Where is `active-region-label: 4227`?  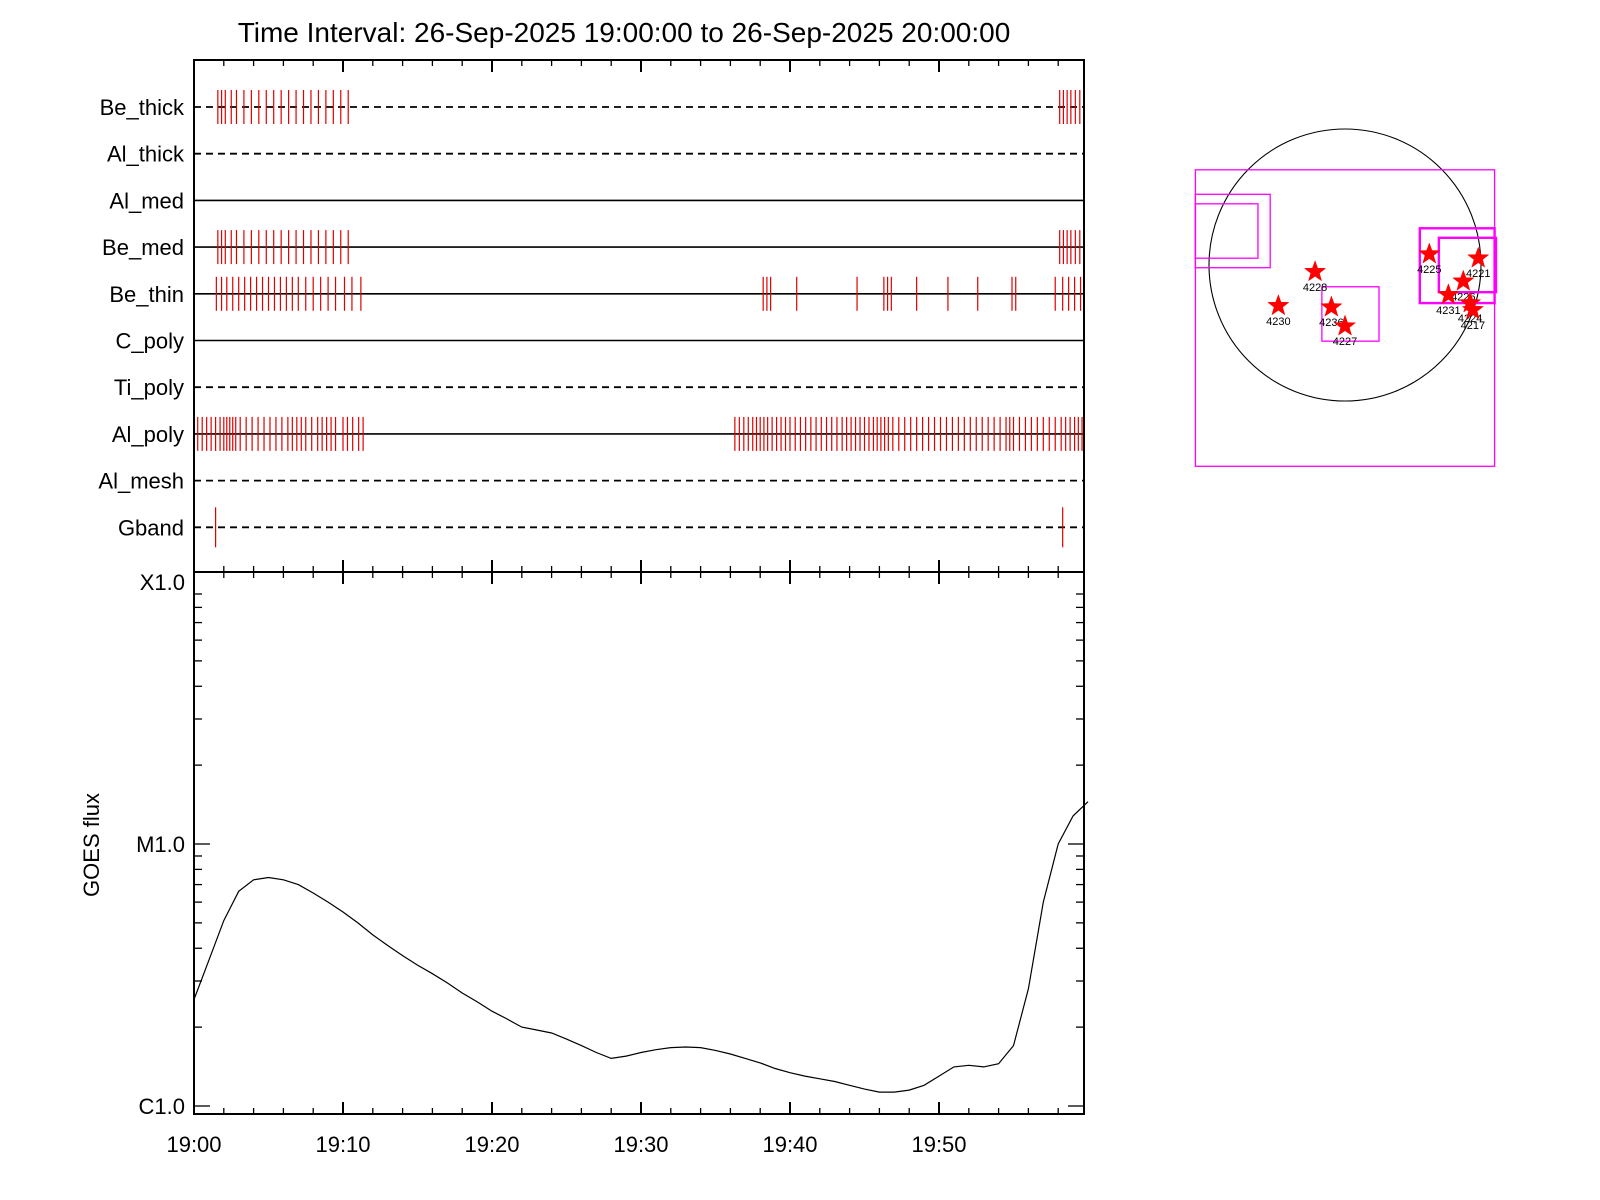 active-region-label: 4227 is located at coordinates (1345, 342).